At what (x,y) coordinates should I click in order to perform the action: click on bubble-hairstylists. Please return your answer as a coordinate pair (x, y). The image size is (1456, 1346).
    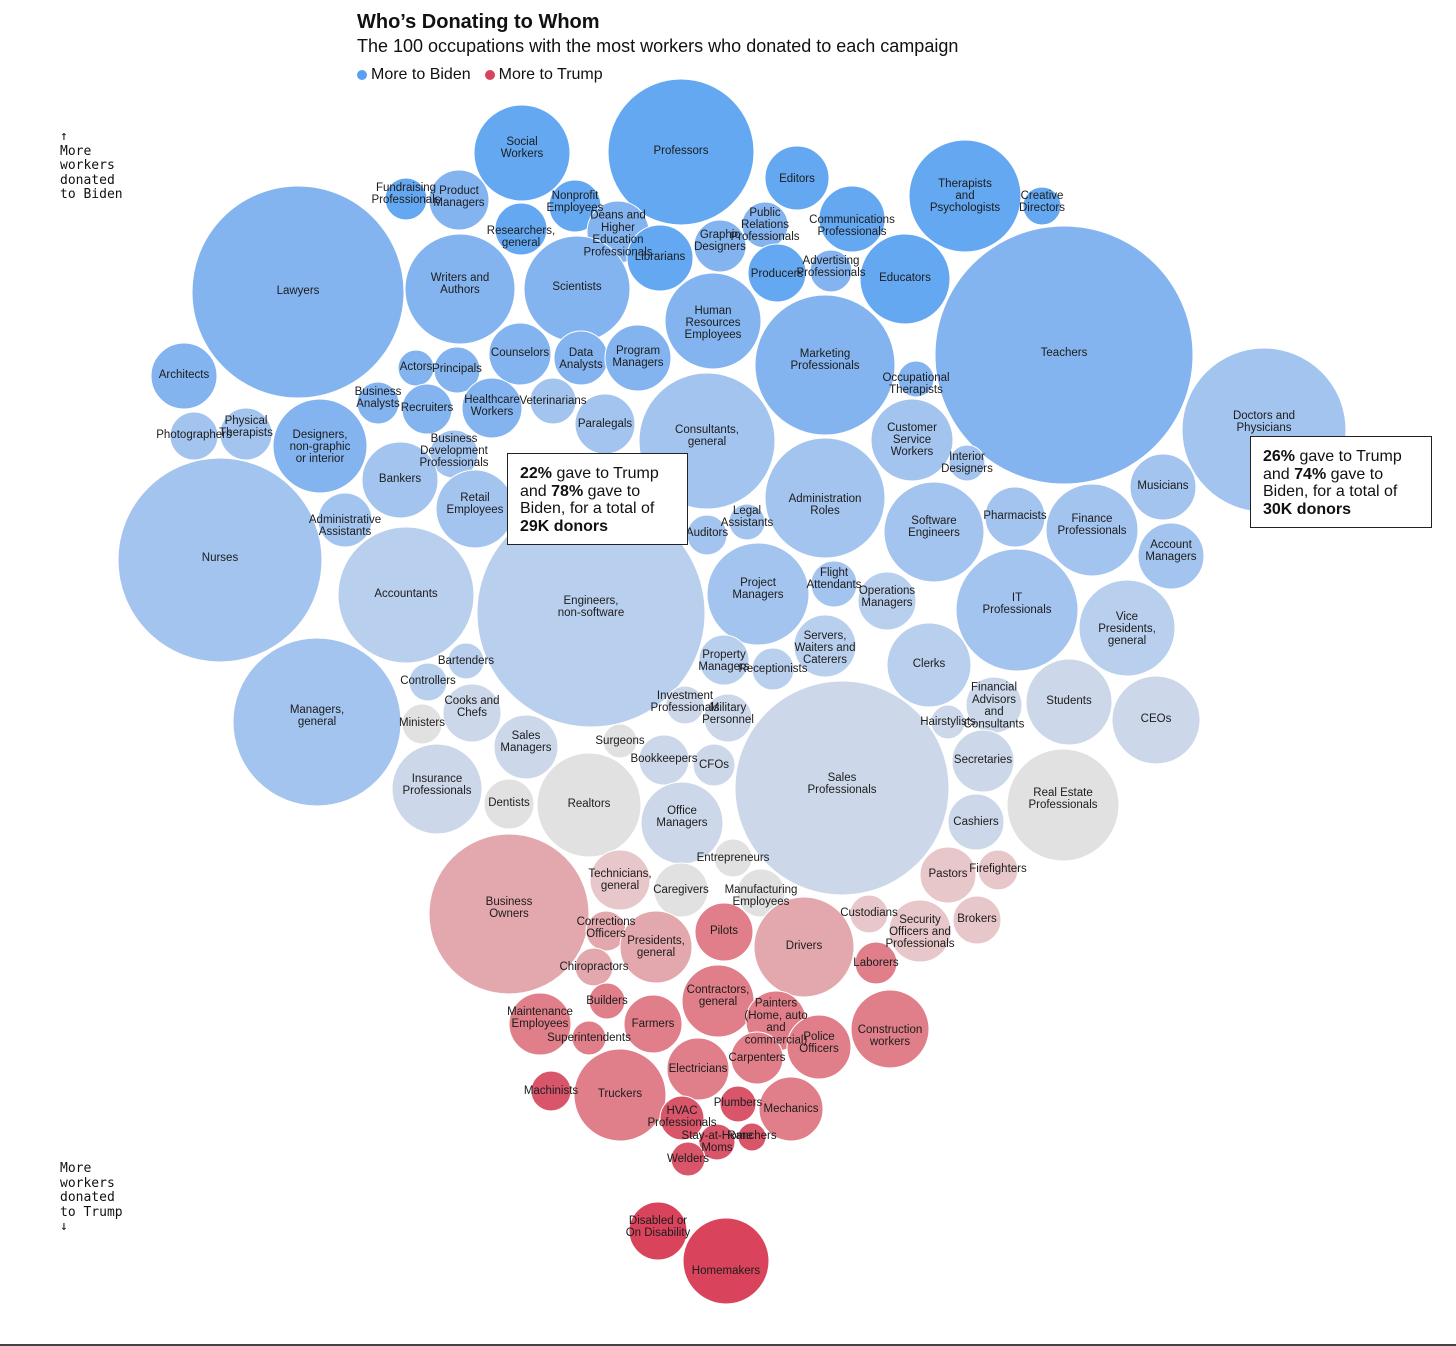
    Looking at the image, I should click on (948, 722).